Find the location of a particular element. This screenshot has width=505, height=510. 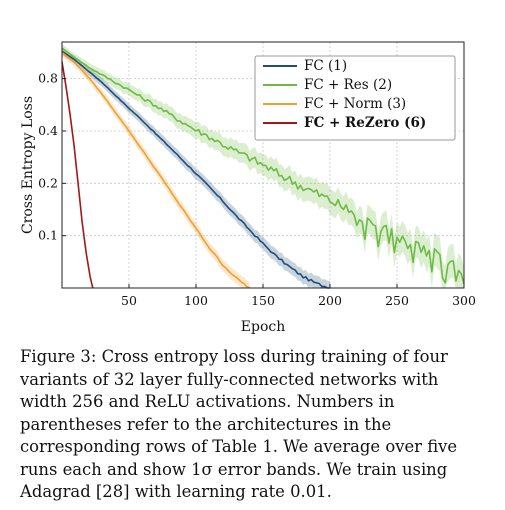

x-tick-label: 300 is located at coordinates (464, 300).